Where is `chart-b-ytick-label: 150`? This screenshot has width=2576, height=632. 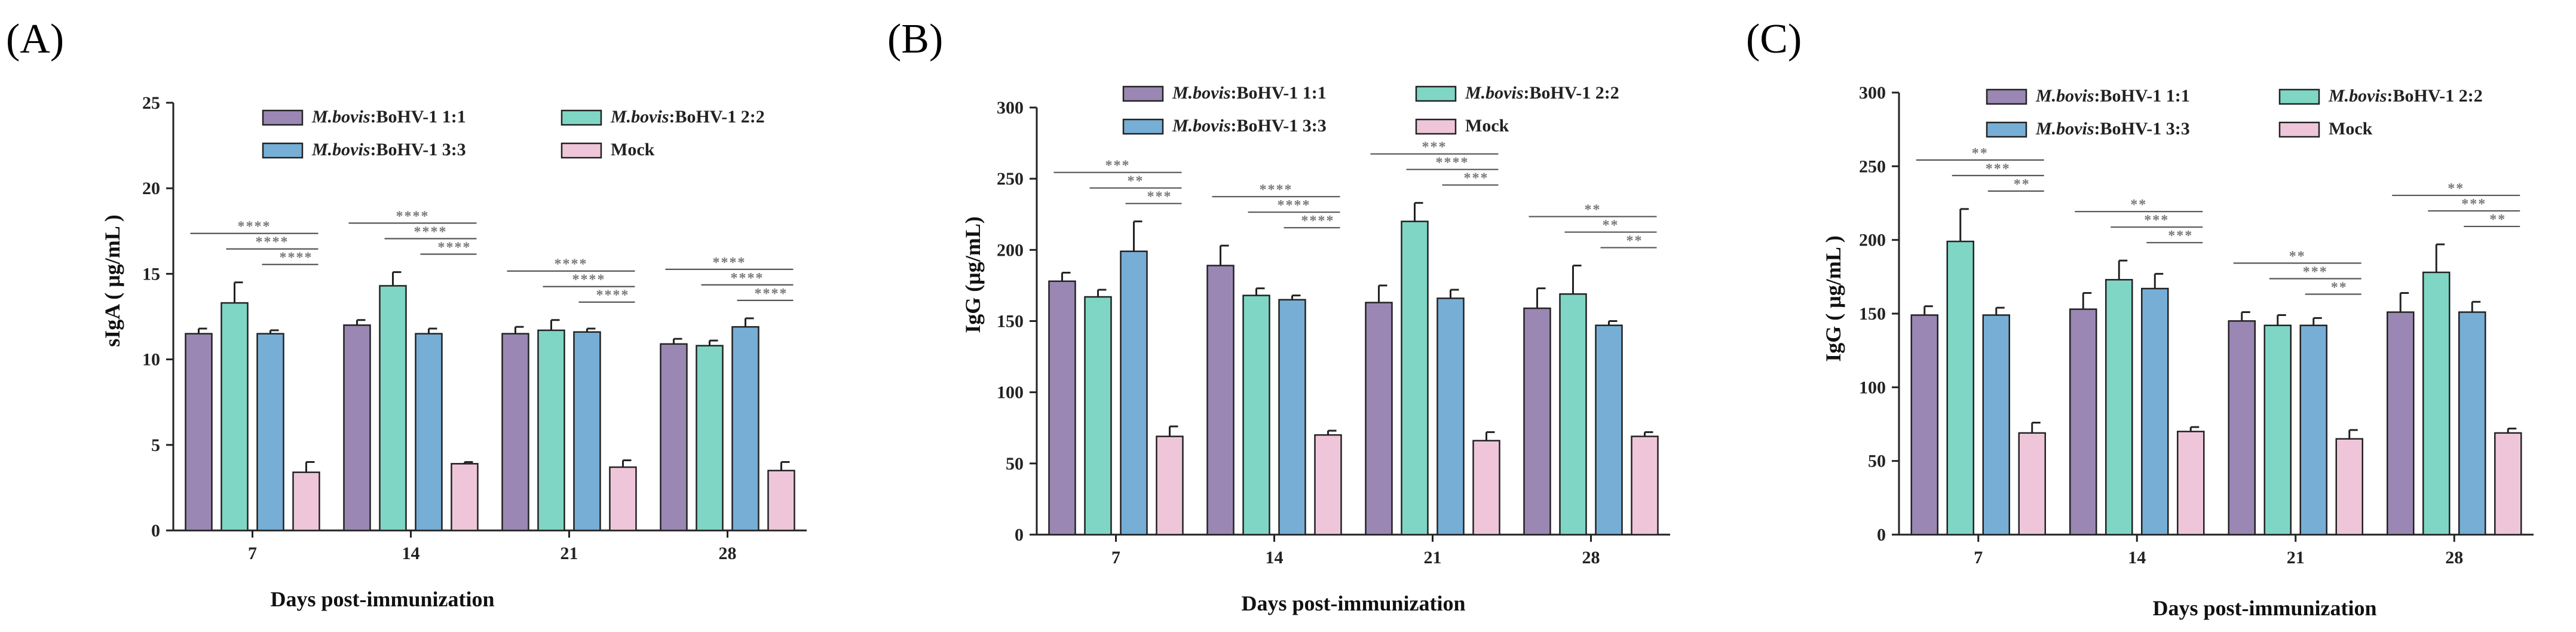
chart-b-ytick-label: 150 is located at coordinates (1011, 322).